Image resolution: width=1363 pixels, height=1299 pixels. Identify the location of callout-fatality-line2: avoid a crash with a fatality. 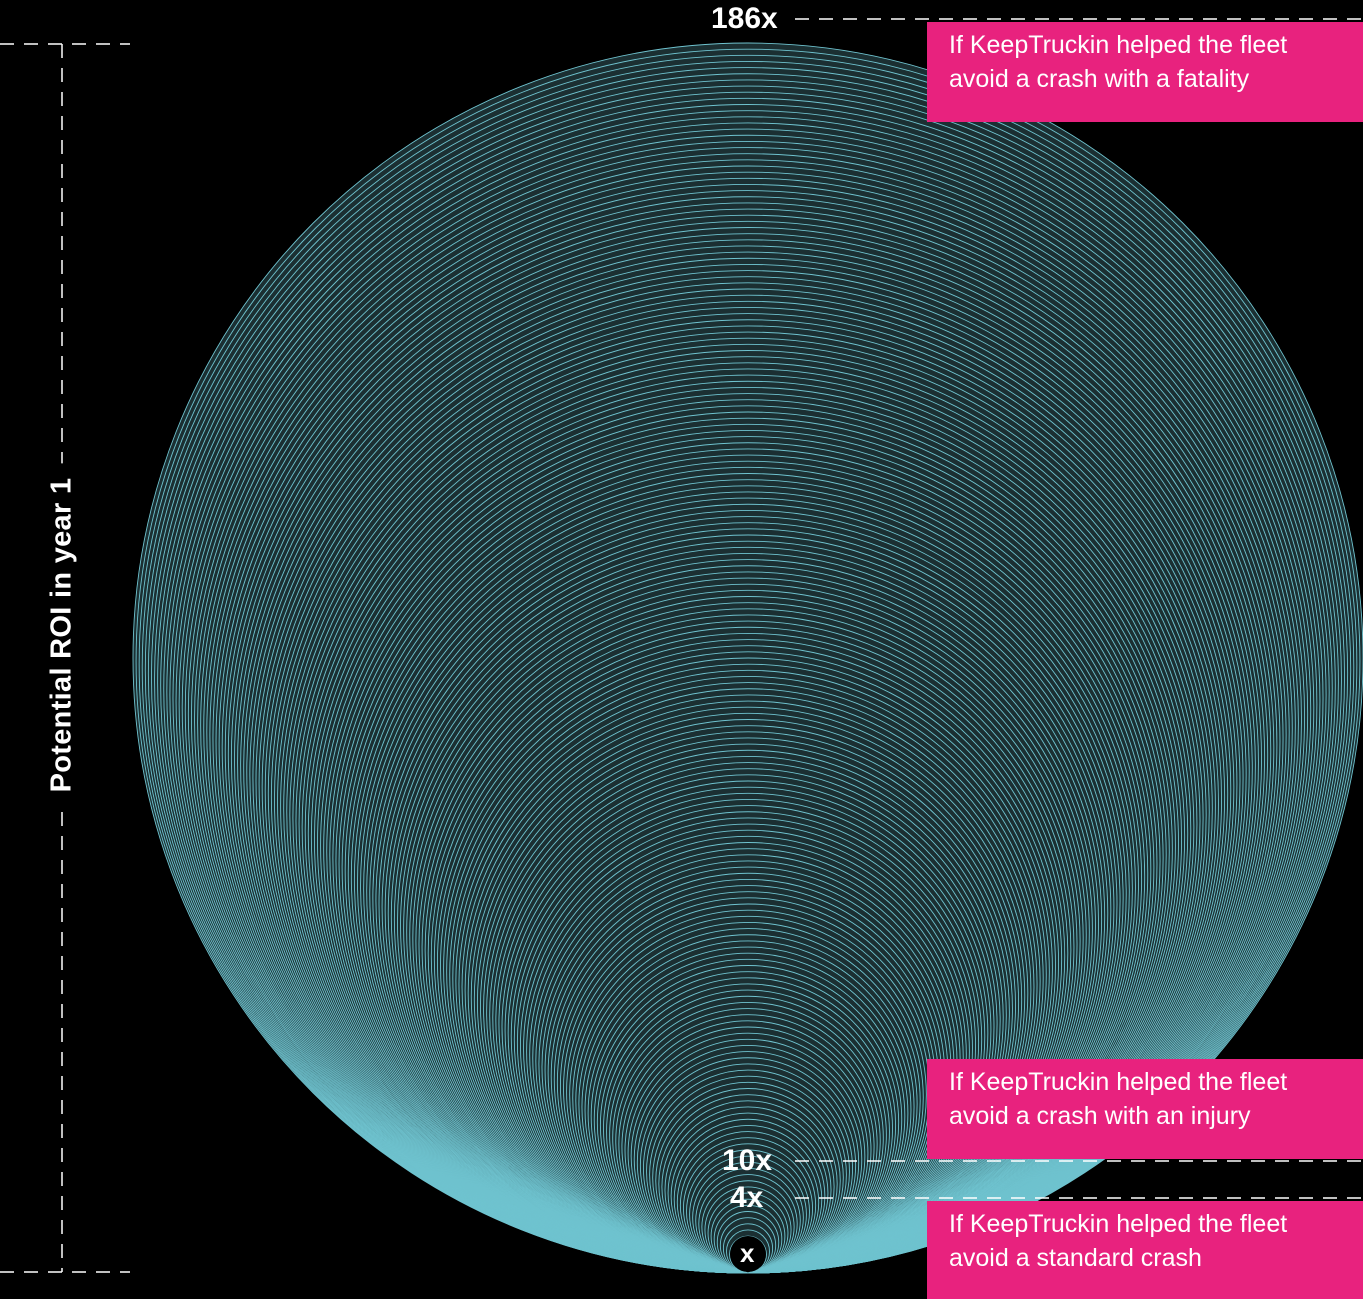
(1099, 79).